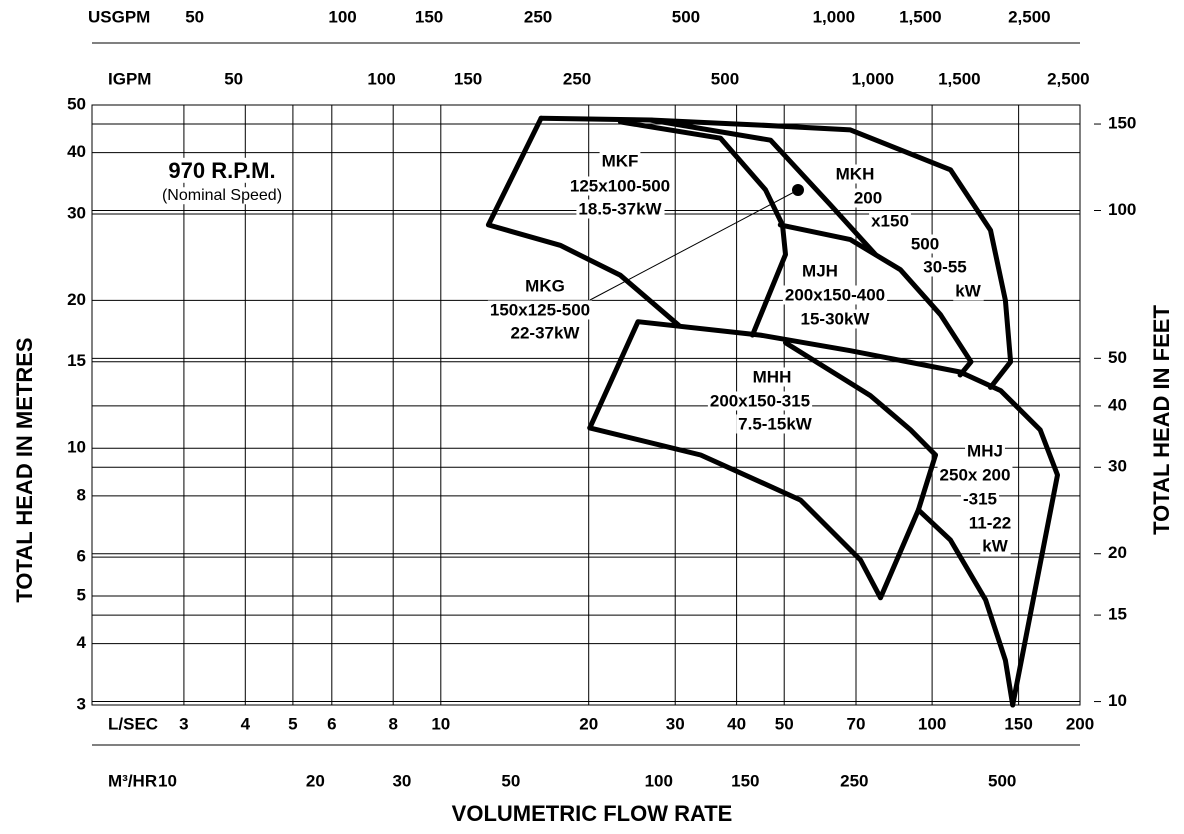  I want to click on region-label: MKG, so click(545, 285).